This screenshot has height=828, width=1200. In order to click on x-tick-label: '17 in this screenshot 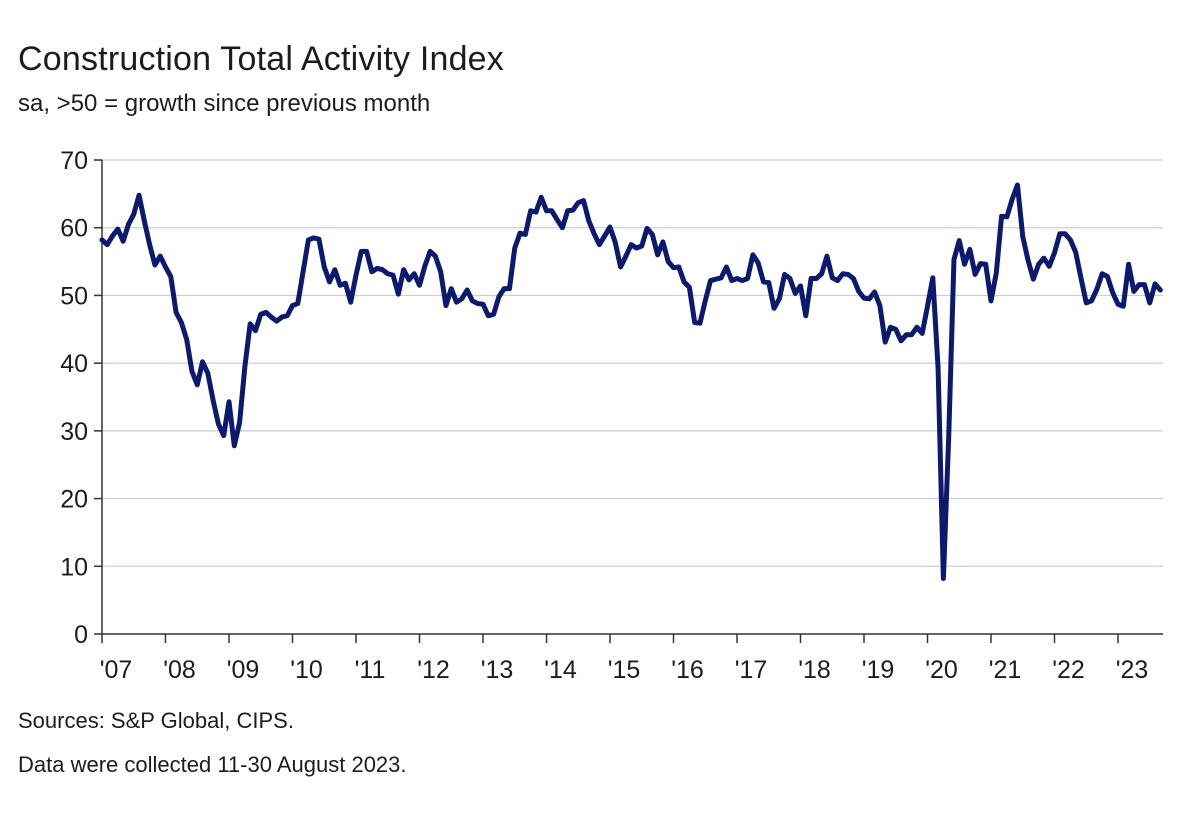, I will do `click(751, 670)`.